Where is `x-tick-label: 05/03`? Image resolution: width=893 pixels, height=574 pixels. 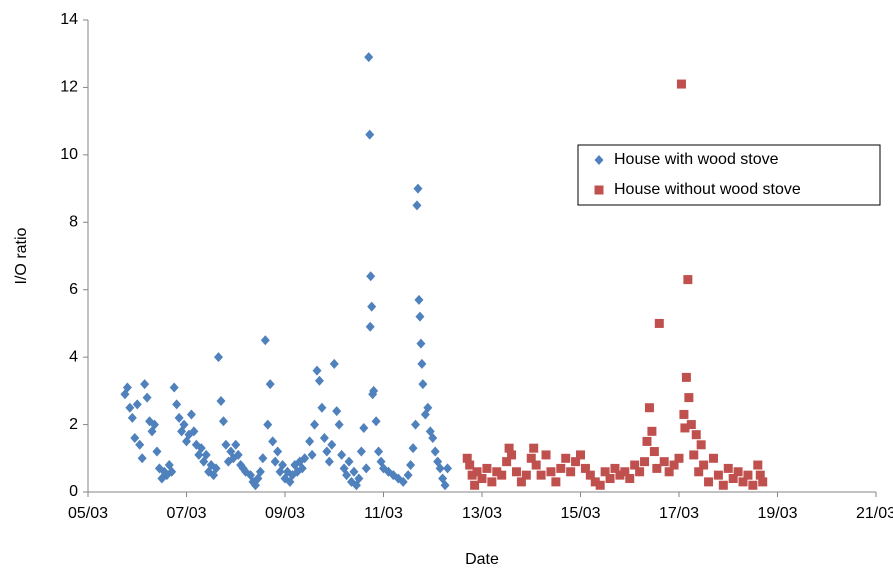
x-tick-label: 05/03 is located at coordinates (88, 513).